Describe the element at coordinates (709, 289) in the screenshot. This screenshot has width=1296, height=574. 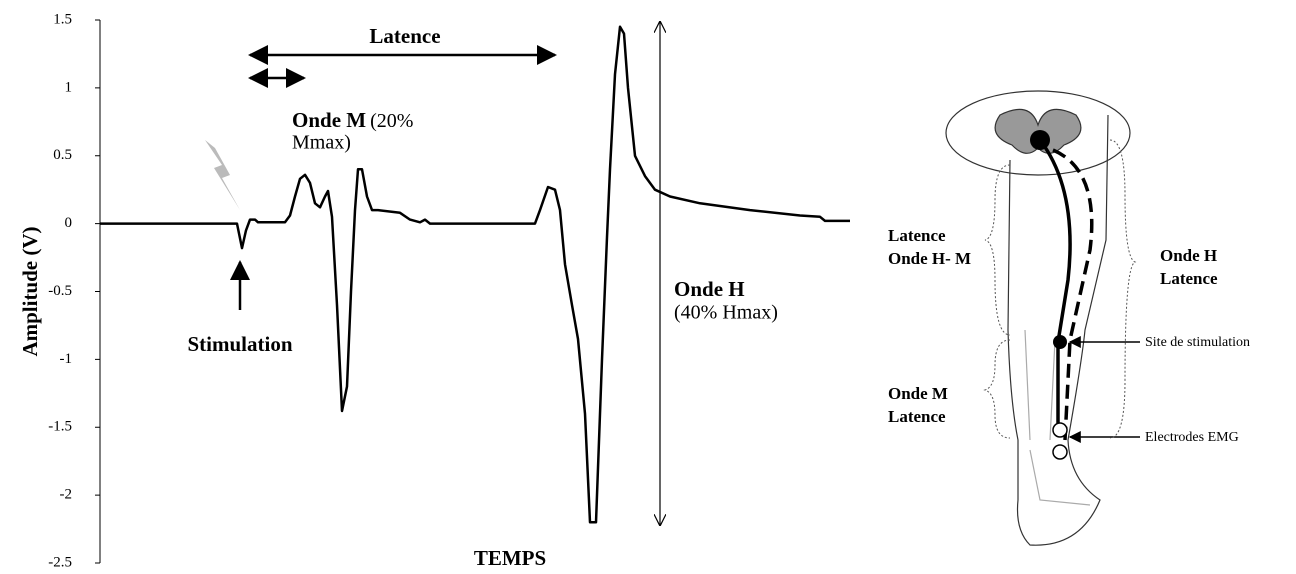
I see `onde-h-label: Onde H` at that location.